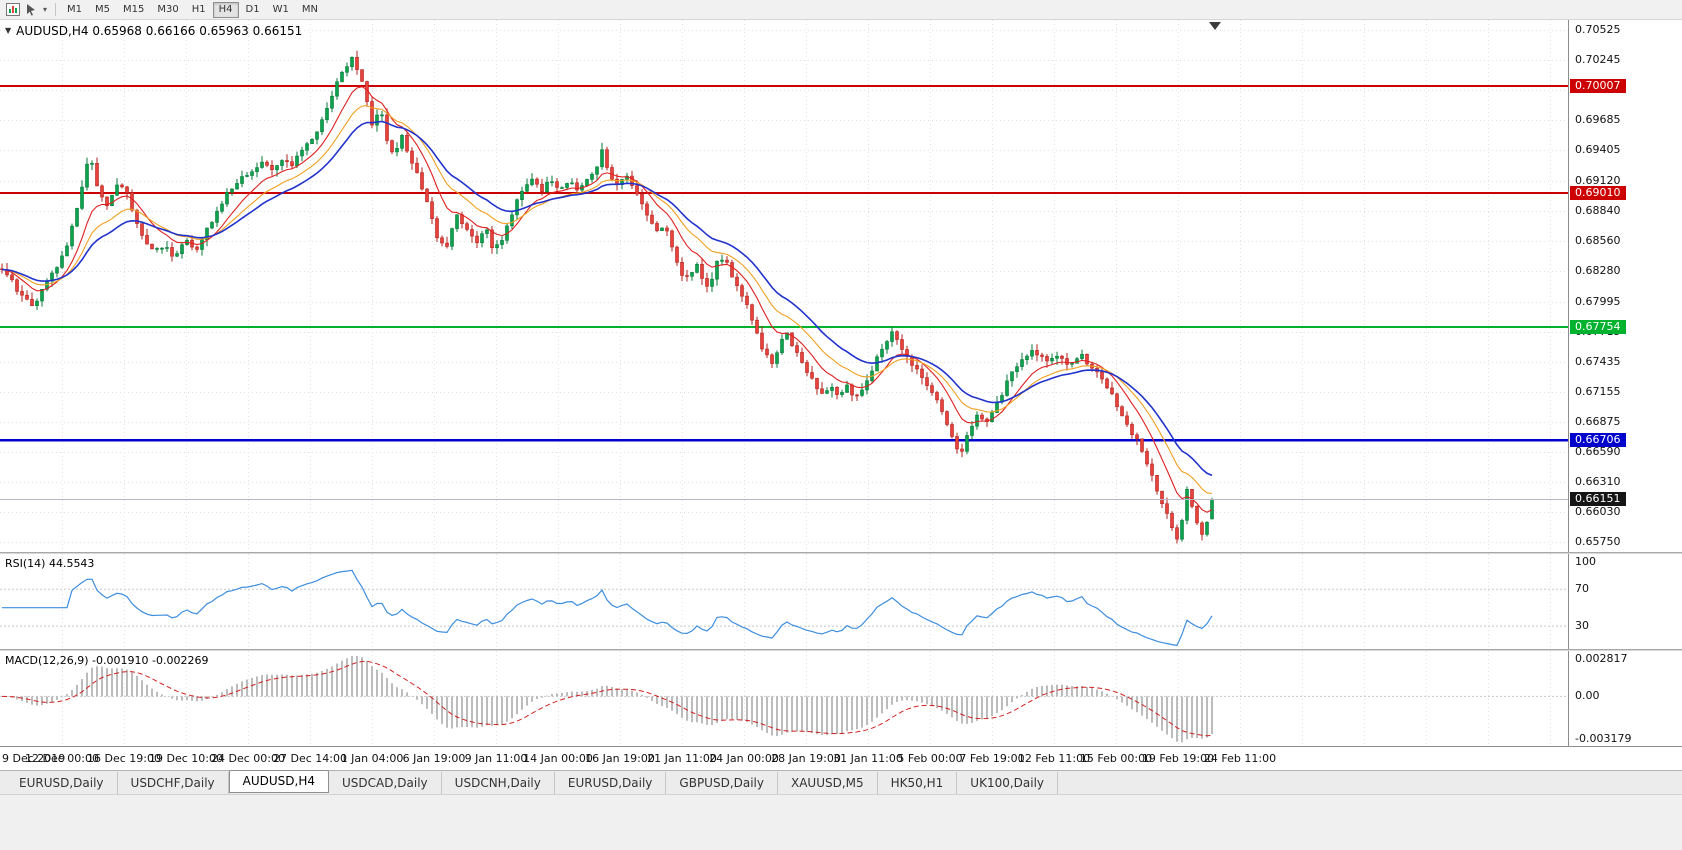 Image resolution: width=1682 pixels, height=850 pixels. Describe the element at coordinates (280, 9) in the screenshot. I see `timeframe-button-w1: W1` at that location.